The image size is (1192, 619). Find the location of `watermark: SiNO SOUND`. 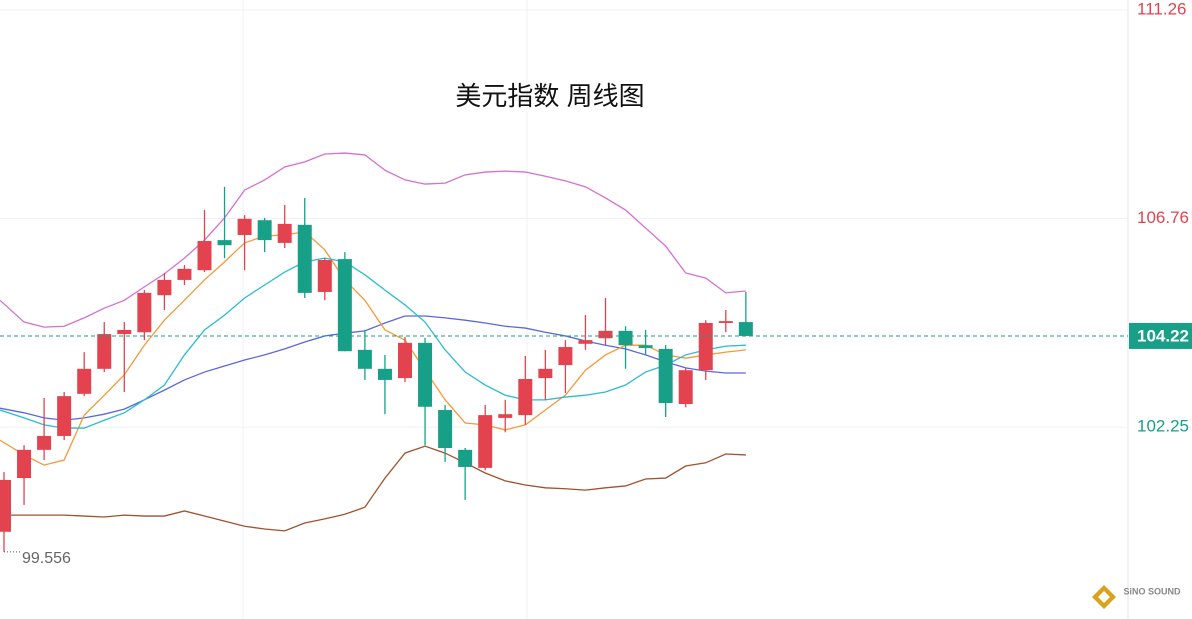

watermark: SiNO SOUND is located at coordinates (1152, 591).